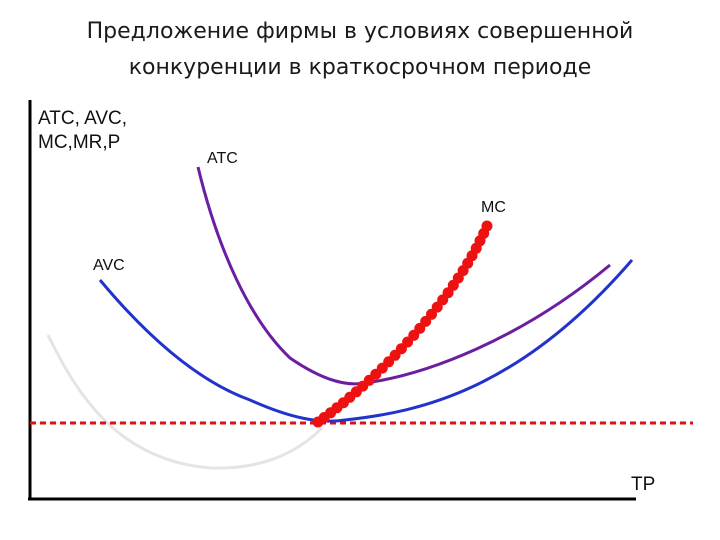 This screenshot has width=720, height=540. What do you see at coordinates (82, 118) in the screenshot?
I see `y-axis-label-line-1: ATC, AVC,` at bounding box center [82, 118].